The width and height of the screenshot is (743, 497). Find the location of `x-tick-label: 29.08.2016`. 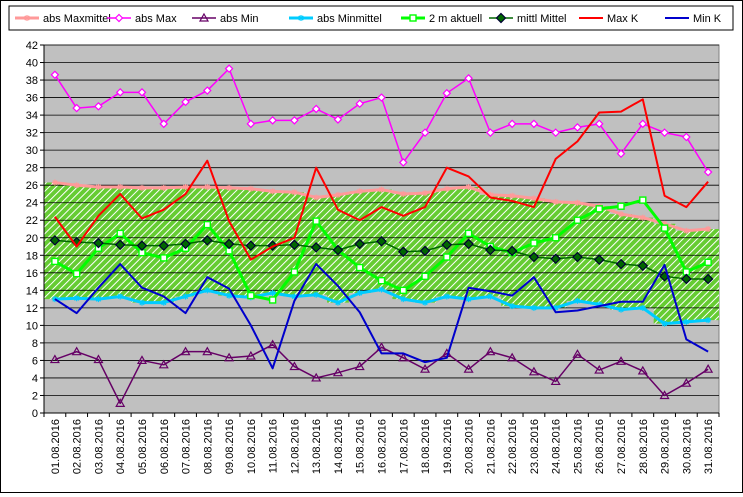

x-tick-label: 29.08.2016 is located at coordinates (666, 446).